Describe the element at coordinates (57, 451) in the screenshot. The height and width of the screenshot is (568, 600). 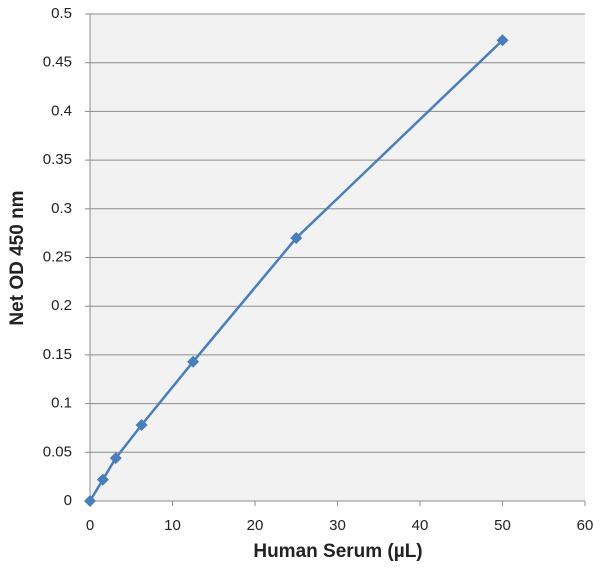
I see `y-tick-label: 0.05` at that location.